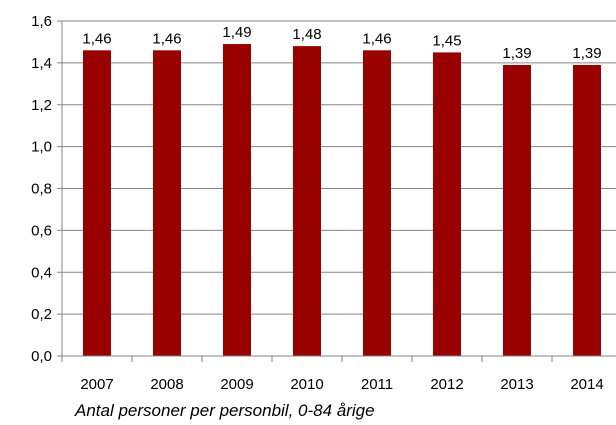 Image resolution: width=616 pixels, height=425 pixels. What do you see at coordinates (306, 384) in the screenshot?
I see `x-tick-label-2010: 2010` at bounding box center [306, 384].